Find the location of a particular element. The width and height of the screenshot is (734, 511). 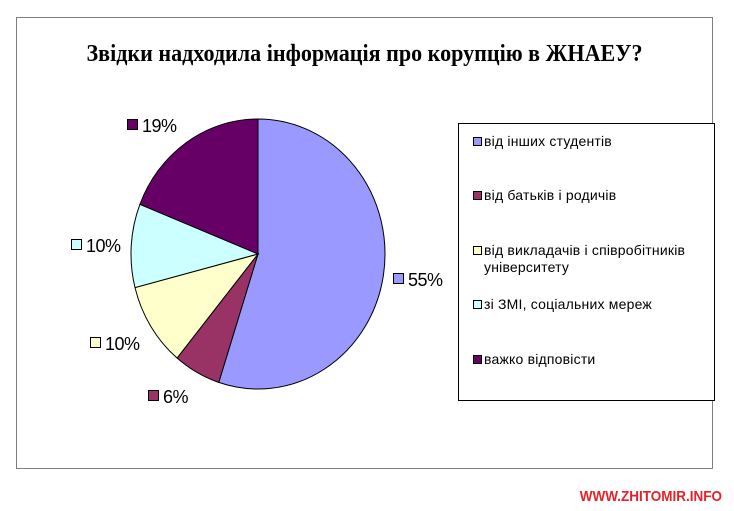

legend-label: зі ЗМІ, соціальних мереж is located at coordinates (568, 304).